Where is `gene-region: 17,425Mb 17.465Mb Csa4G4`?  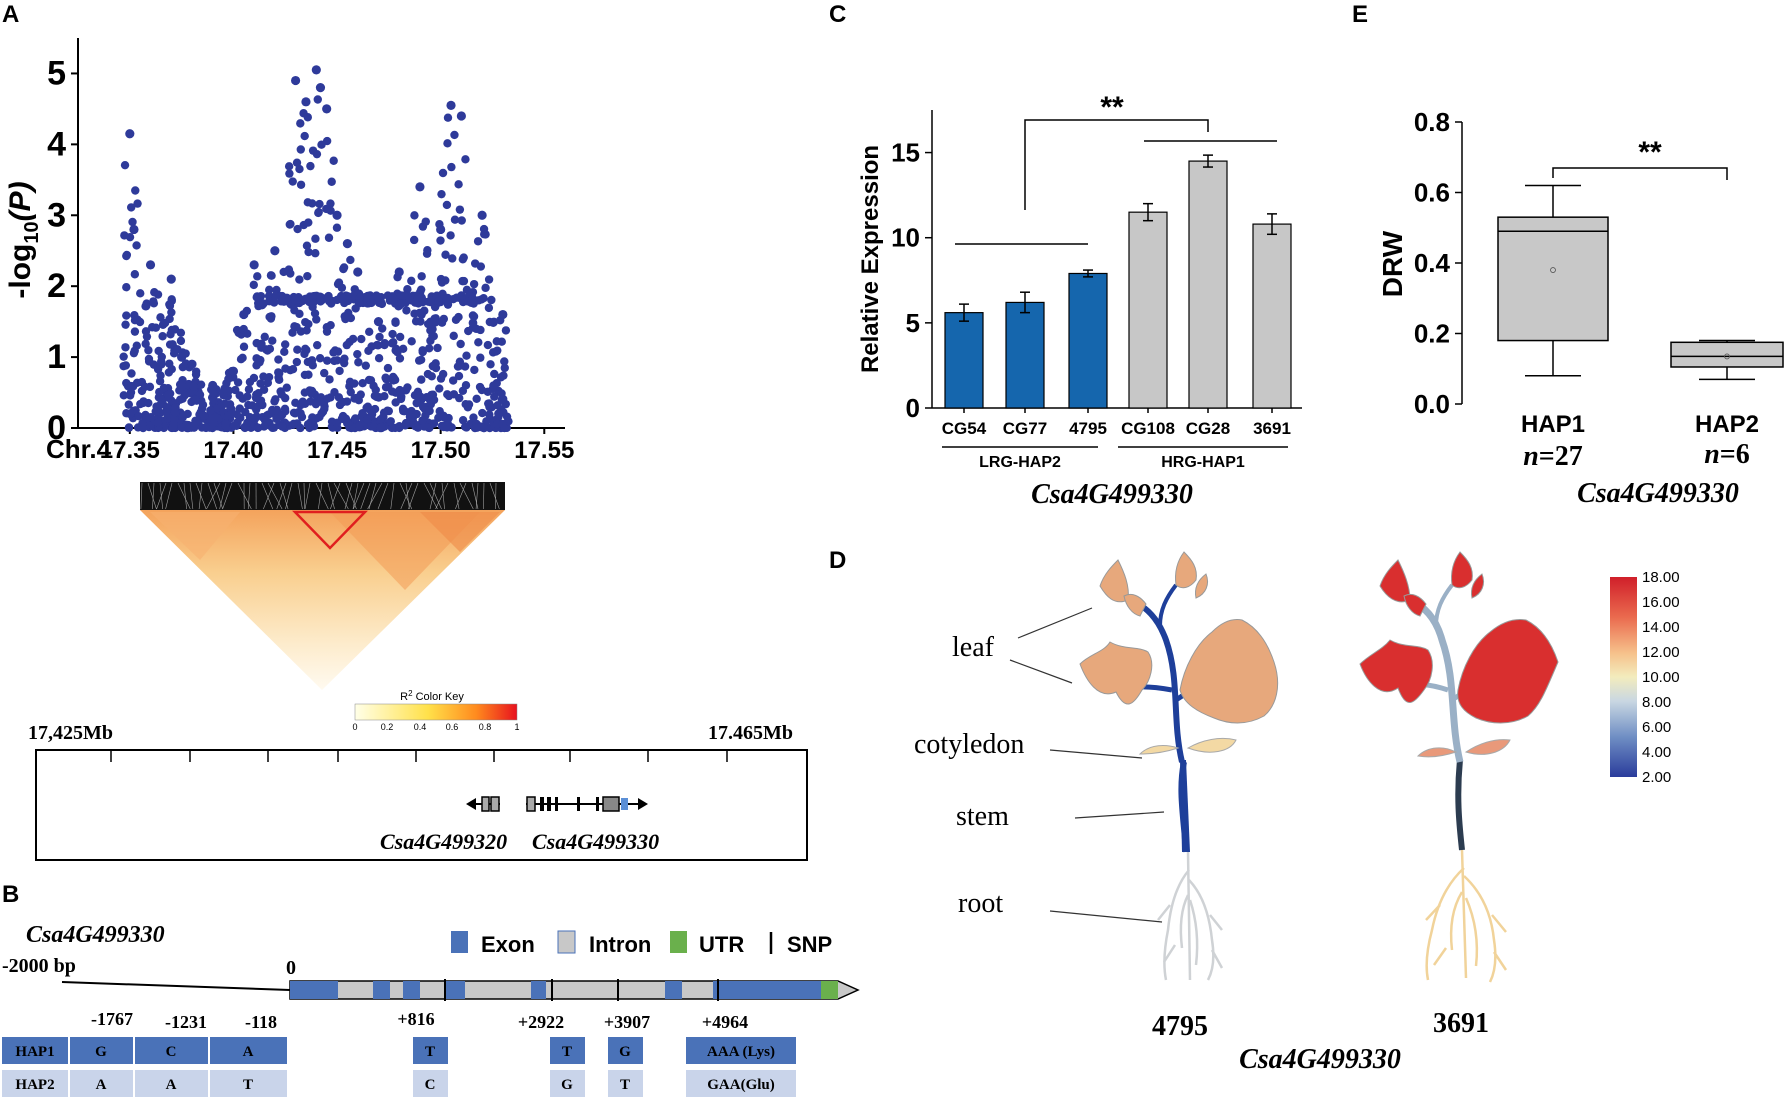 gene-region: 17,425Mb 17.465Mb Csa4G4 is located at coordinates (418, 791).